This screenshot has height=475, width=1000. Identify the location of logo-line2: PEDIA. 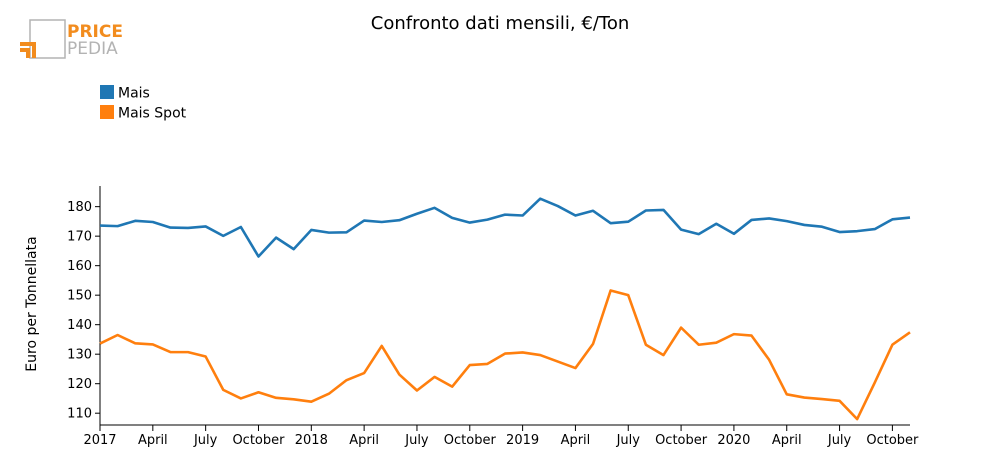
(92, 49).